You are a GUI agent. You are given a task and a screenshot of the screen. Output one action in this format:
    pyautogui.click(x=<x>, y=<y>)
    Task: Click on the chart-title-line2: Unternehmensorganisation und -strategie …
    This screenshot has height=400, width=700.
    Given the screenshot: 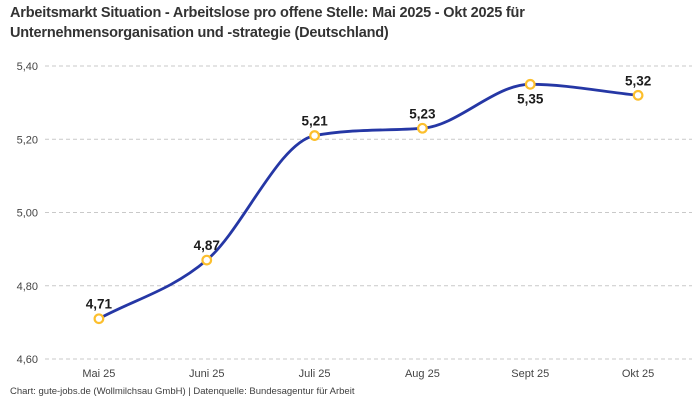 What is the action you would take?
    pyautogui.click(x=199, y=32)
    